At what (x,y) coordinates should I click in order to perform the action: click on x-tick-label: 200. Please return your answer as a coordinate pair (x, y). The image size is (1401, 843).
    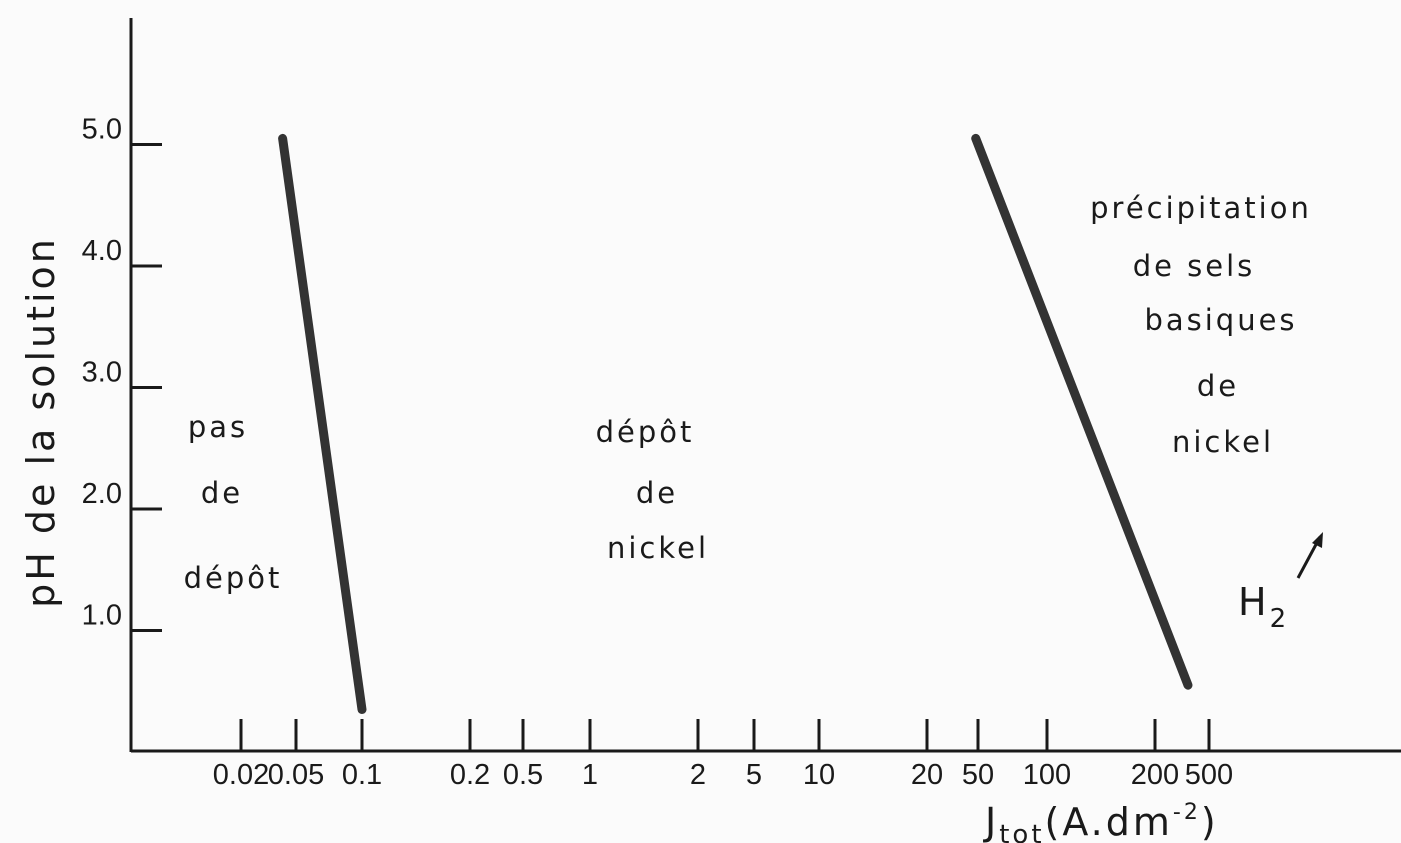
    Looking at the image, I should click on (1155, 775).